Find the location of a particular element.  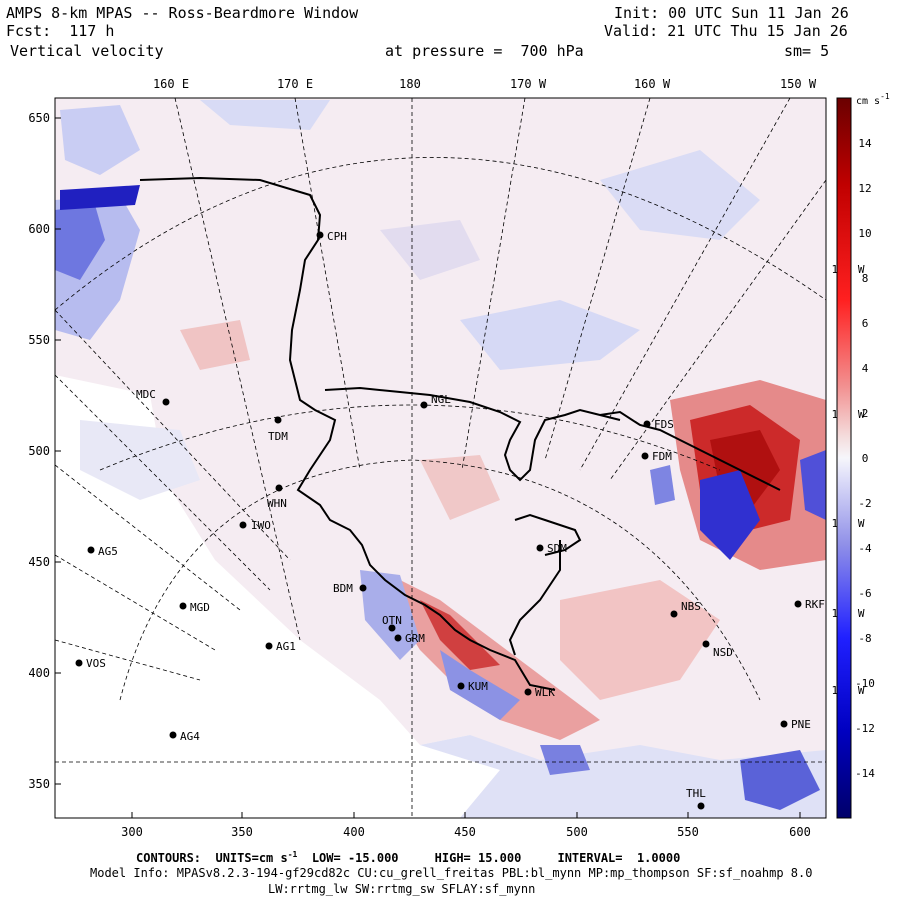

x-tick-label: 600 is located at coordinates (800, 832).